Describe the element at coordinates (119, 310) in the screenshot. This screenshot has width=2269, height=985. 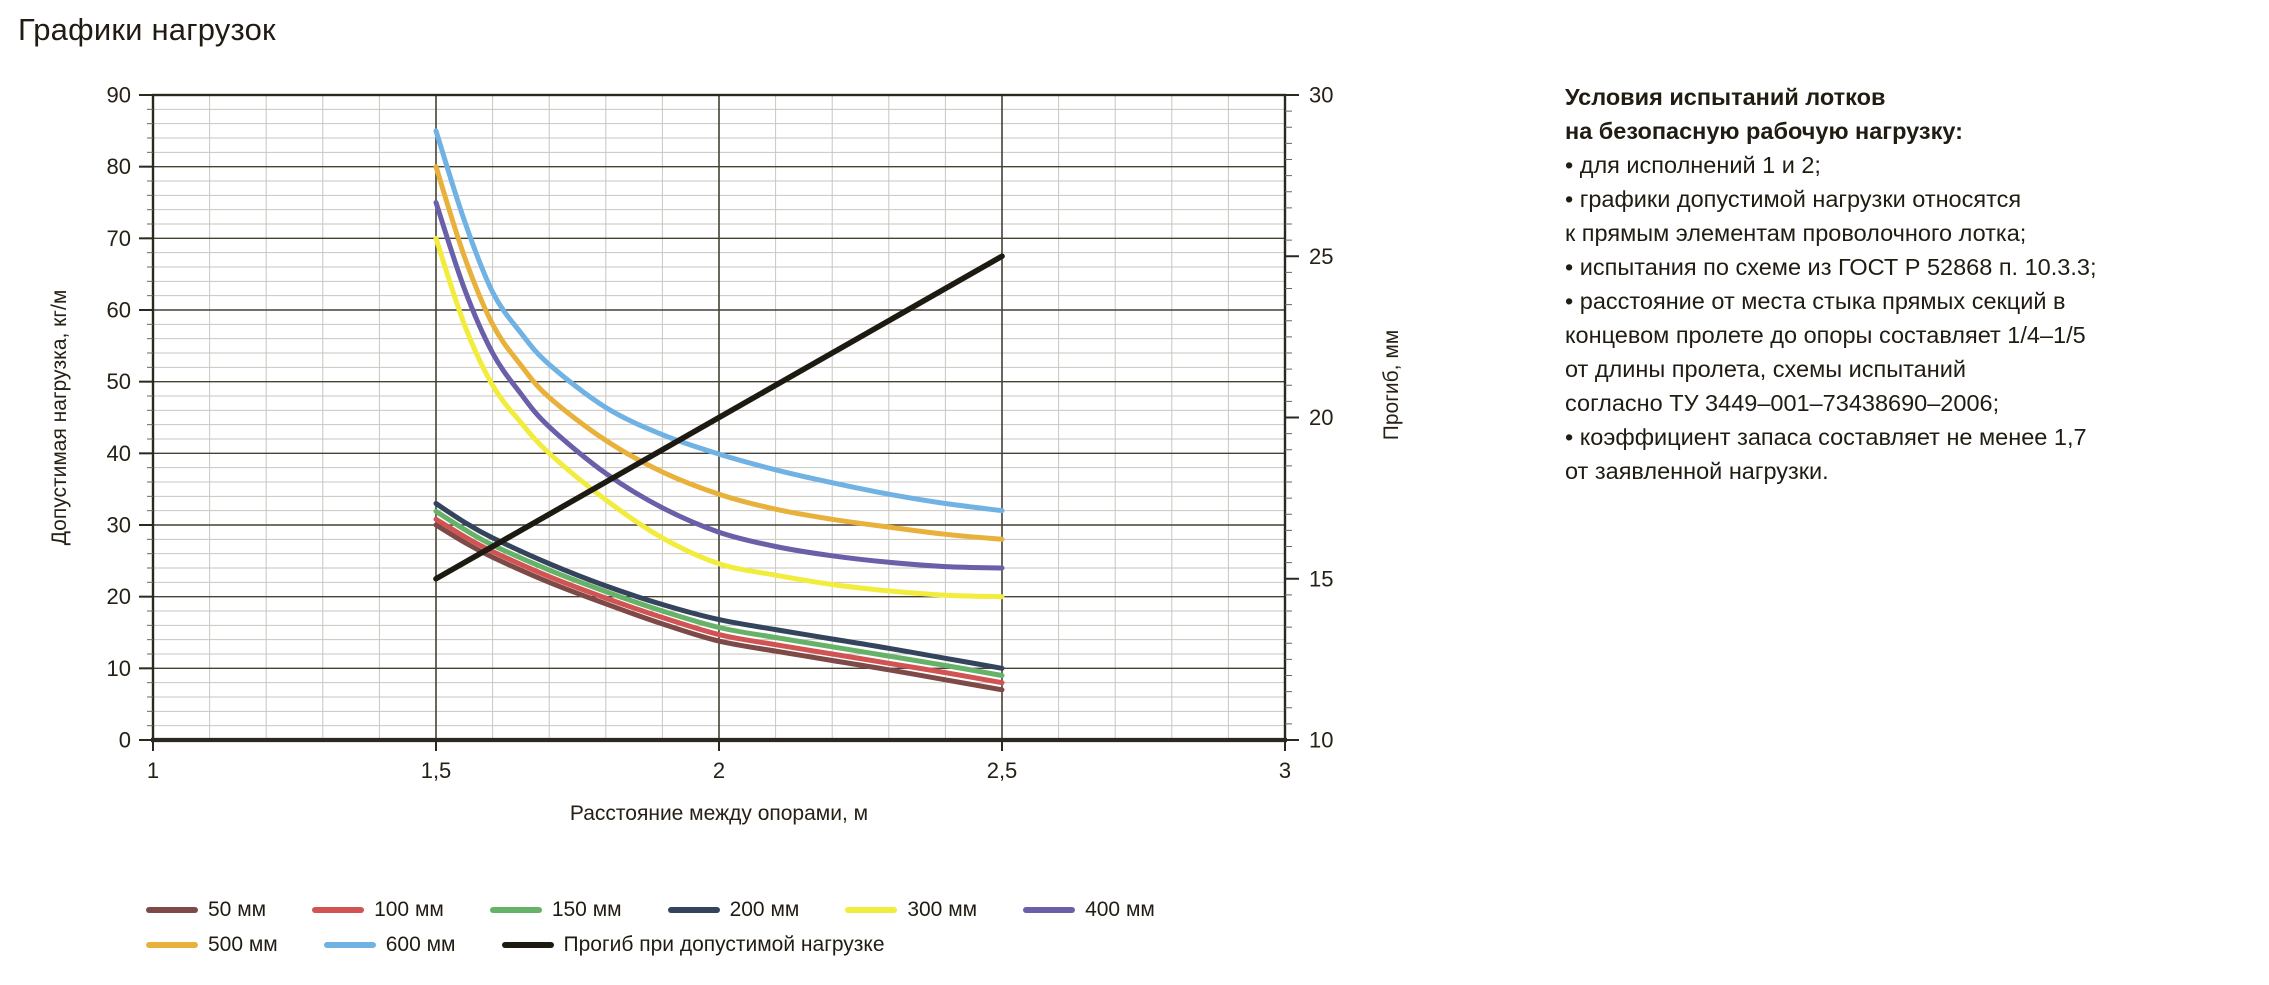
I see `y-left-tick-label: 60` at that location.